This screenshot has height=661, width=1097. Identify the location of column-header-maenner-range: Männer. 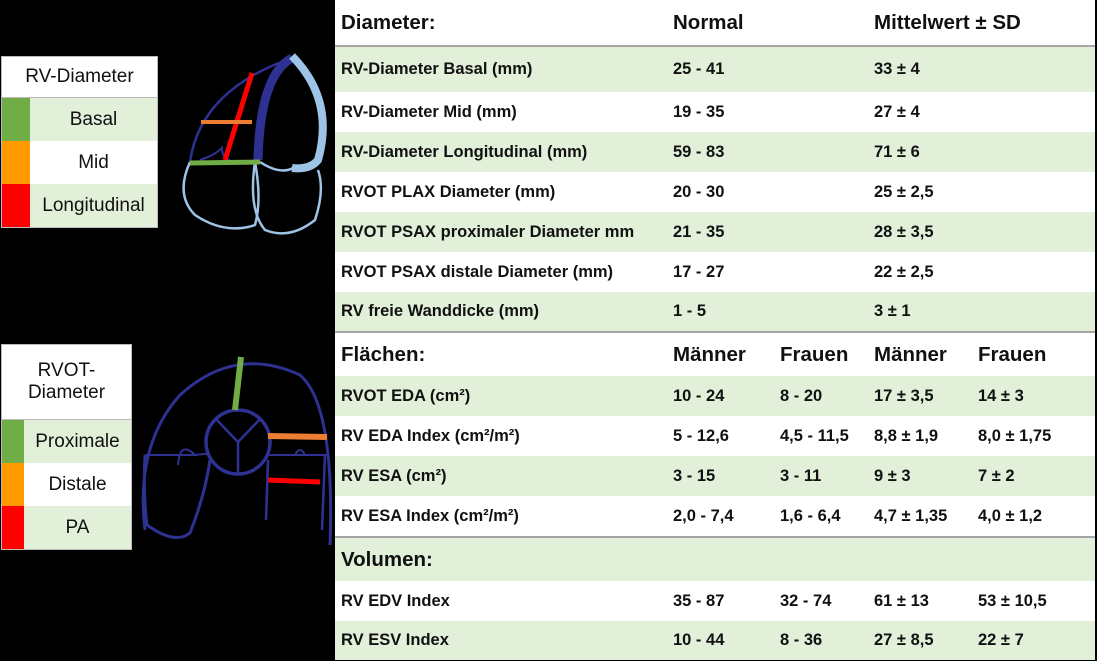
(709, 354).